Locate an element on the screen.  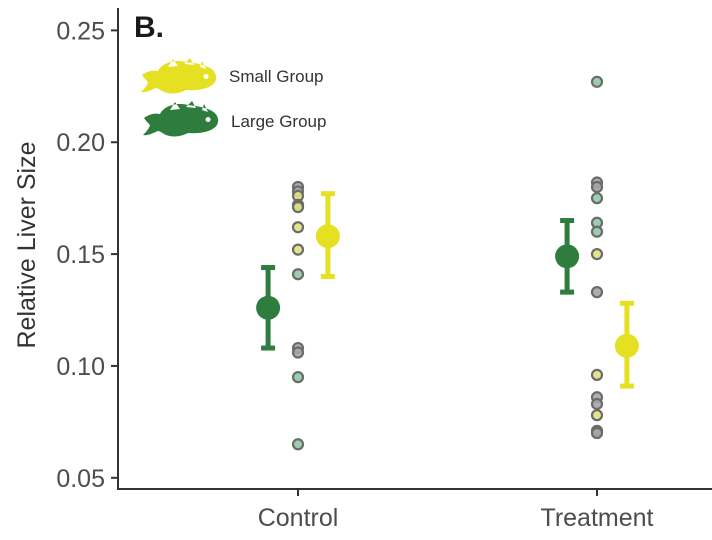
legend-label-large-group: Large Group is located at coordinates (278, 121).